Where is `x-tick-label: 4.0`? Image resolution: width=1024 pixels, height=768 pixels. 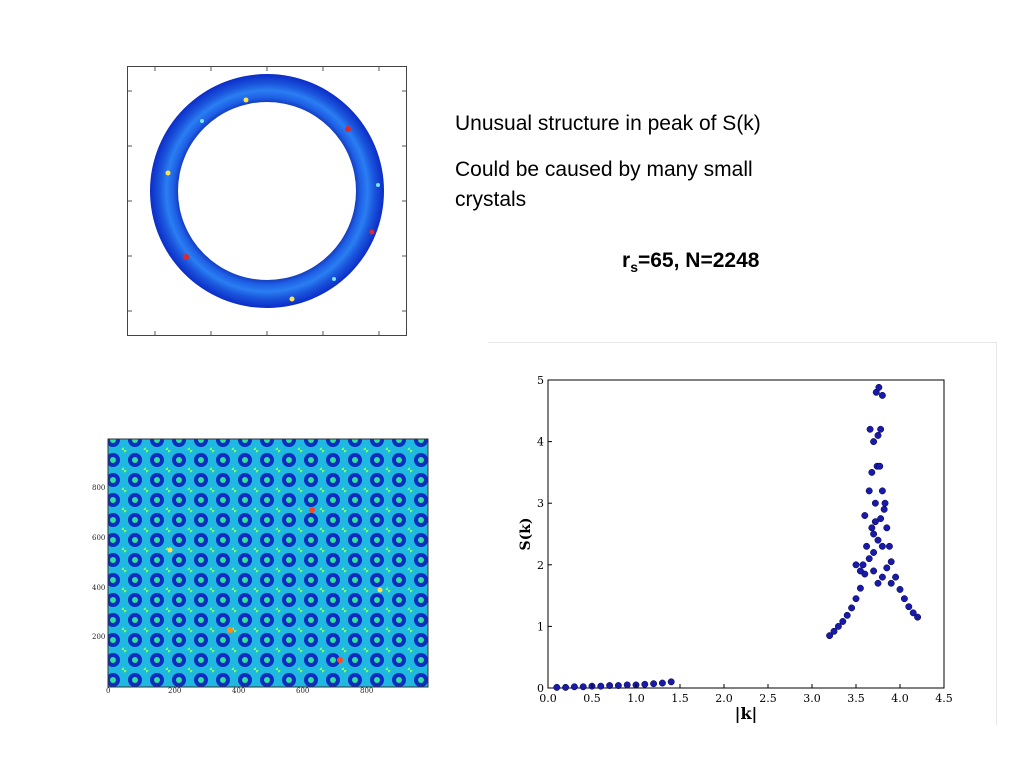
x-tick-label: 4.0 is located at coordinates (900, 698).